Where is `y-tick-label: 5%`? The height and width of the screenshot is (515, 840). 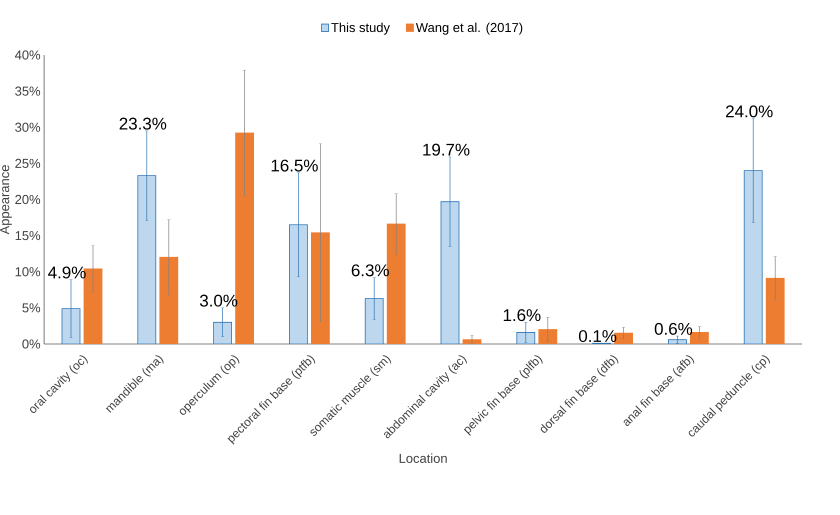 y-tick-label: 5% is located at coordinates (31, 307).